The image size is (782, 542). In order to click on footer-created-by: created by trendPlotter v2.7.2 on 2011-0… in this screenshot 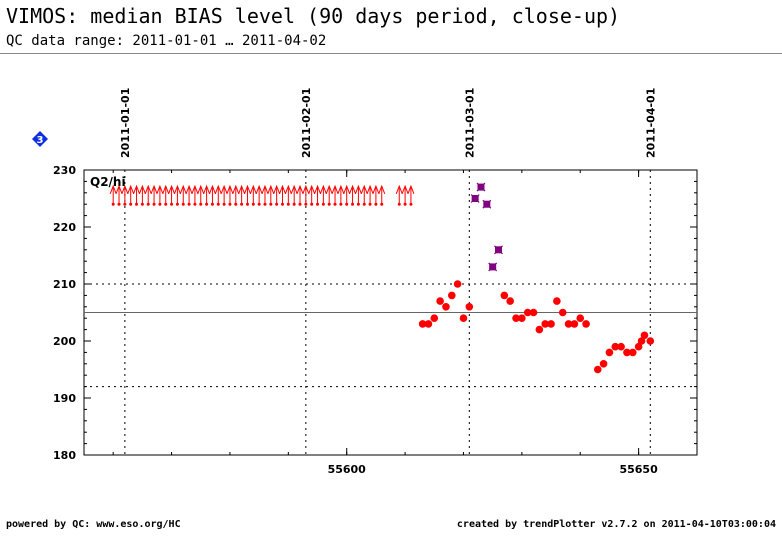, I will do `click(616, 524)`.